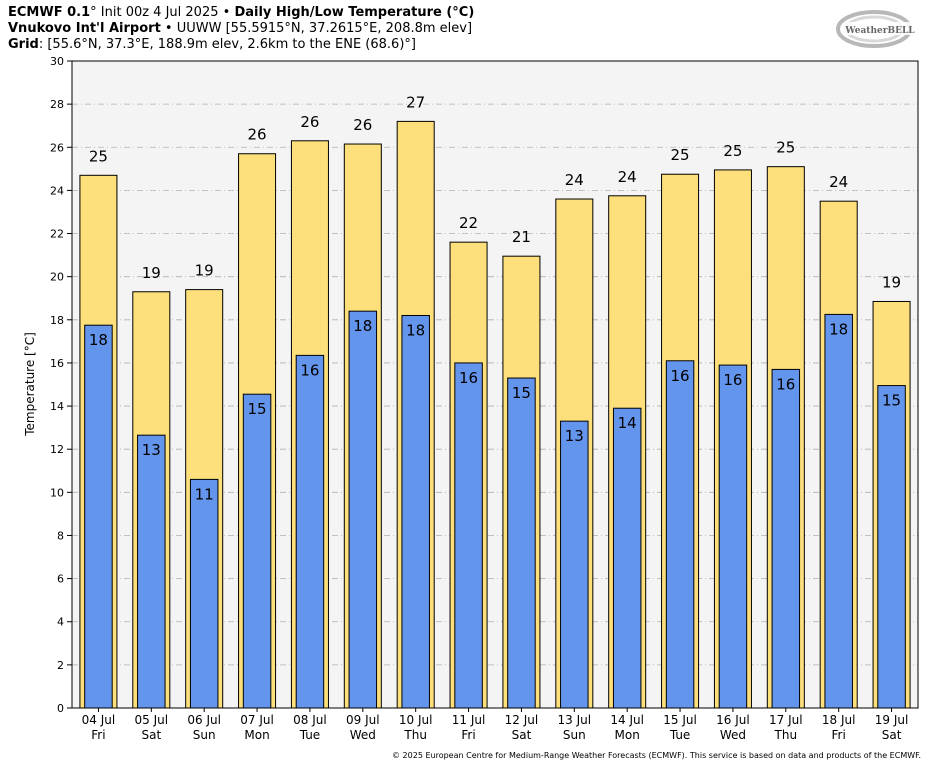  What do you see at coordinates (839, 720) in the screenshot?
I see `x-tick-date: 18 Jul` at bounding box center [839, 720].